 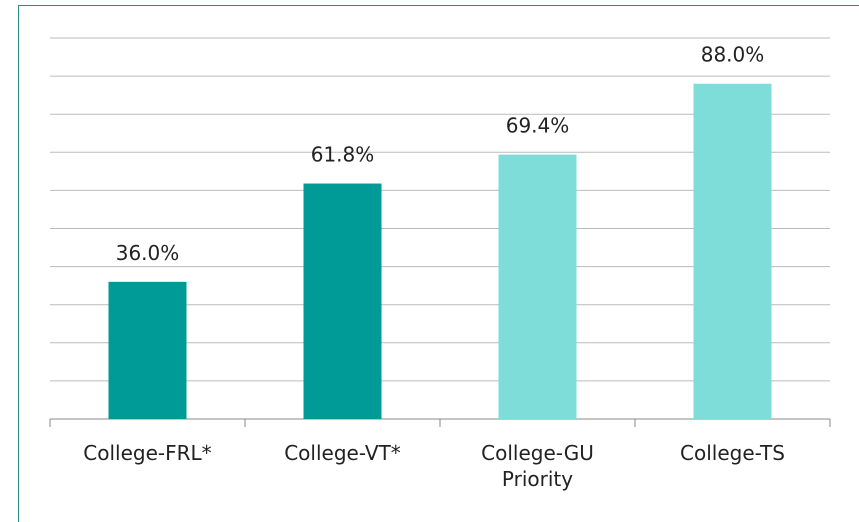 What do you see at coordinates (148, 253) in the screenshot?
I see `data-label: 36.0%` at bounding box center [148, 253].